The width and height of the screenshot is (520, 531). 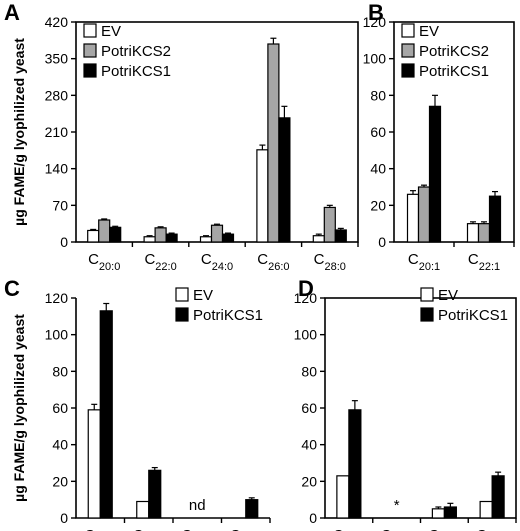 I want to click on y-tick-label: 210, so click(x=57, y=132).